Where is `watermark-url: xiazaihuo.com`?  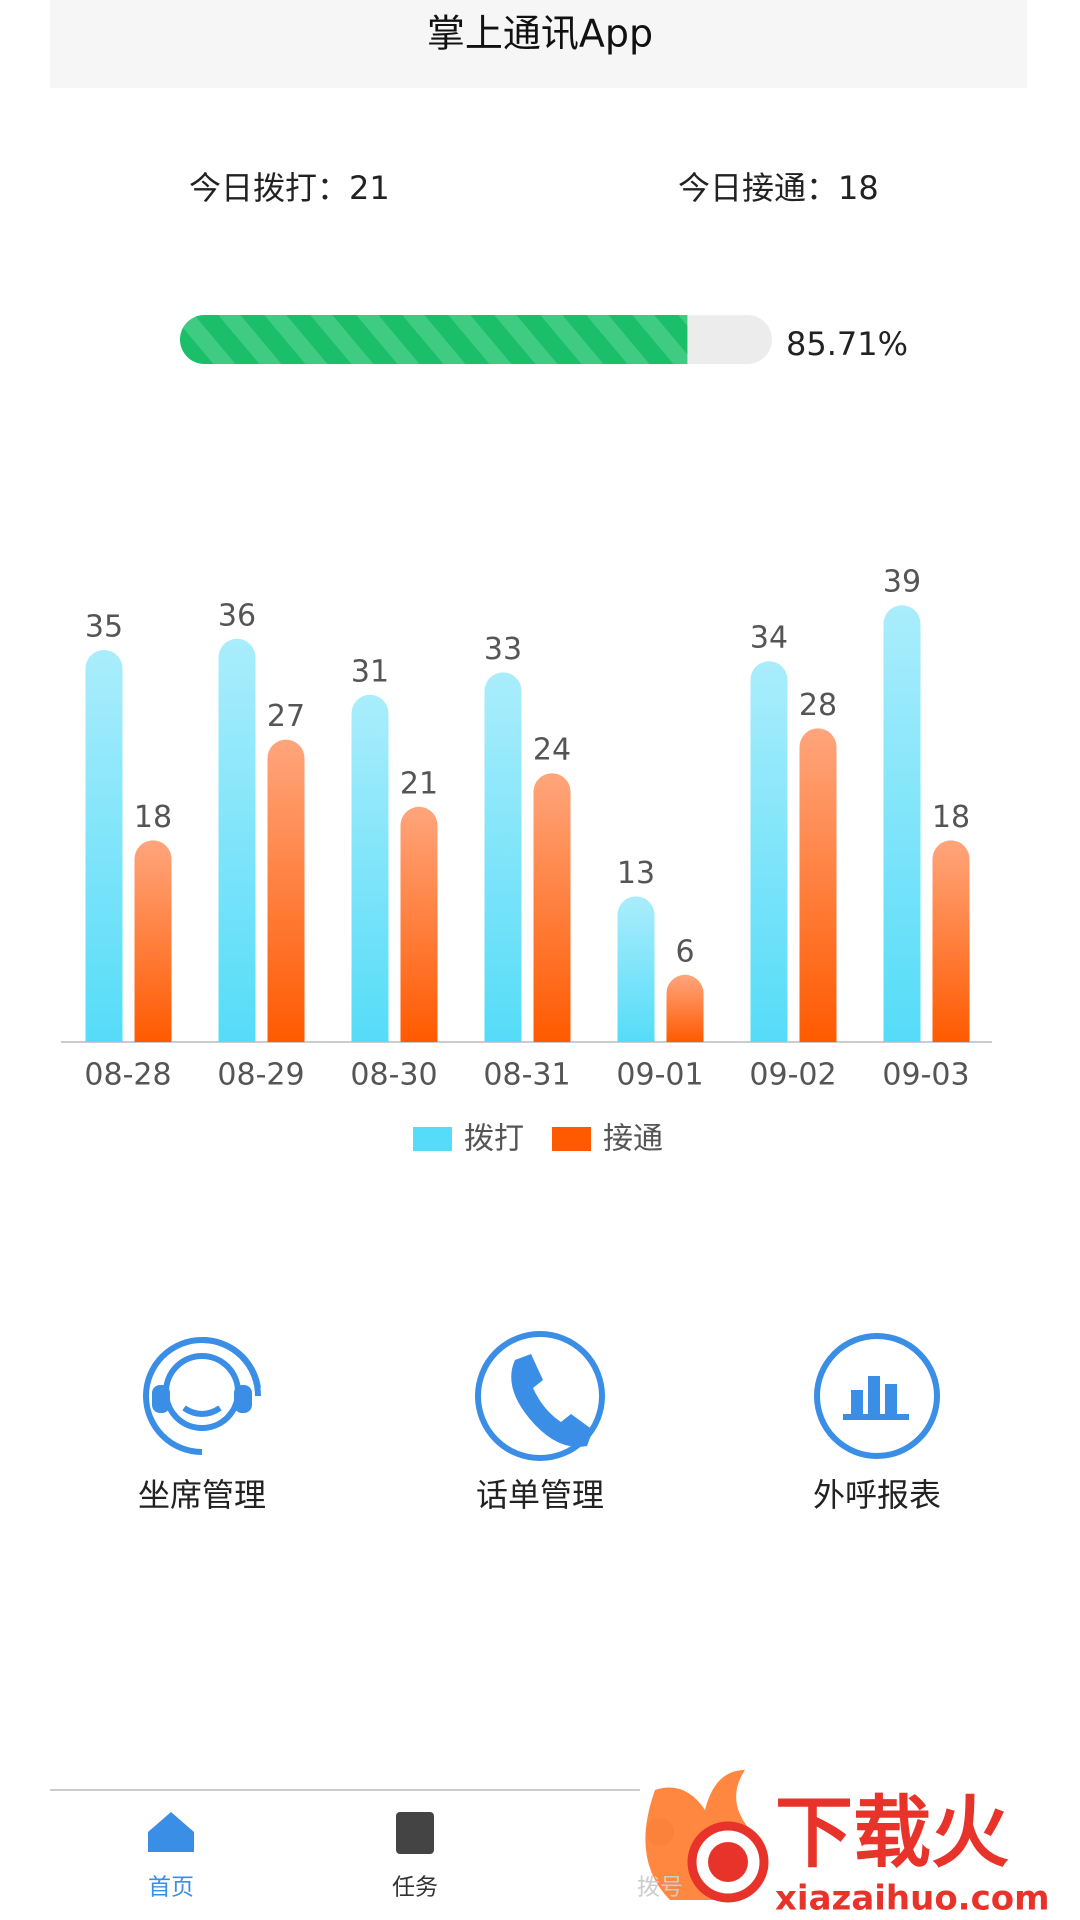 watermark-url: xiazaihuo.com is located at coordinates (912, 1899).